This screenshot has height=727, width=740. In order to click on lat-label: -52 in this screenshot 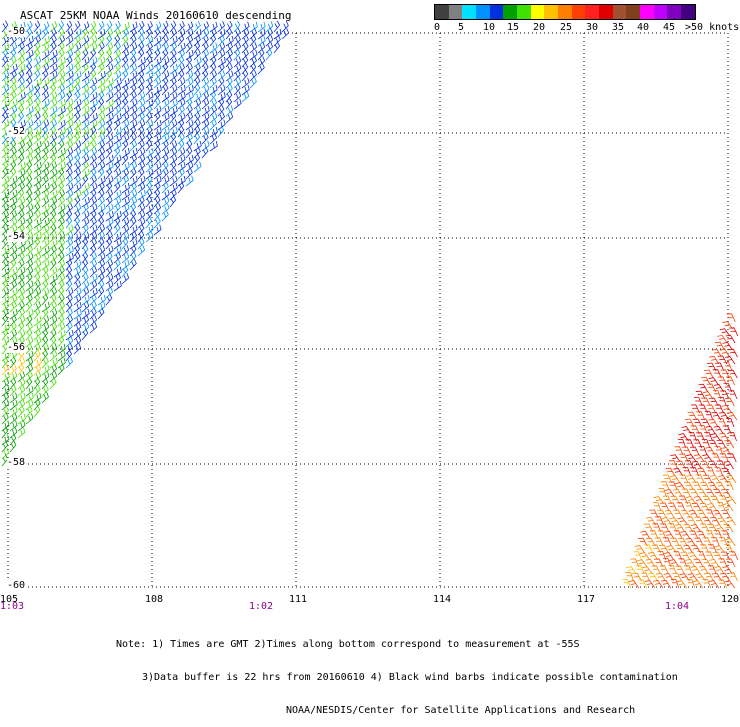, I will do `click(16, 131)`.